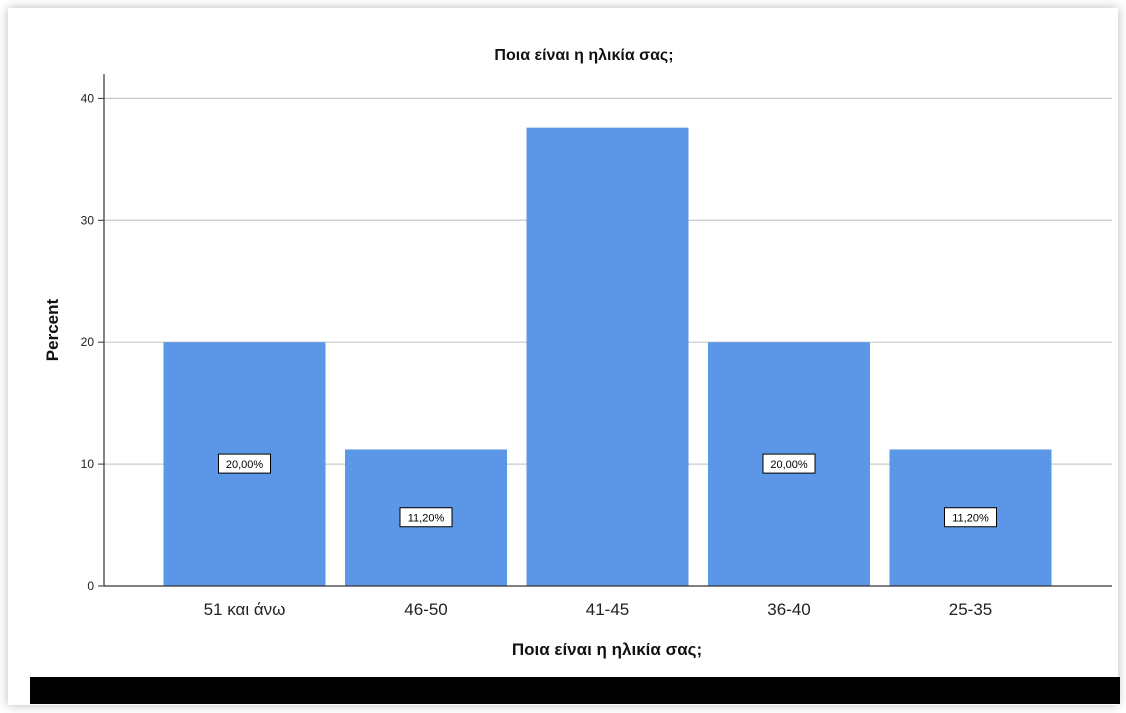 The image size is (1126, 713). Describe the element at coordinates (425, 609) in the screenshot. I see `x-tick-label: 46-50` at that location.